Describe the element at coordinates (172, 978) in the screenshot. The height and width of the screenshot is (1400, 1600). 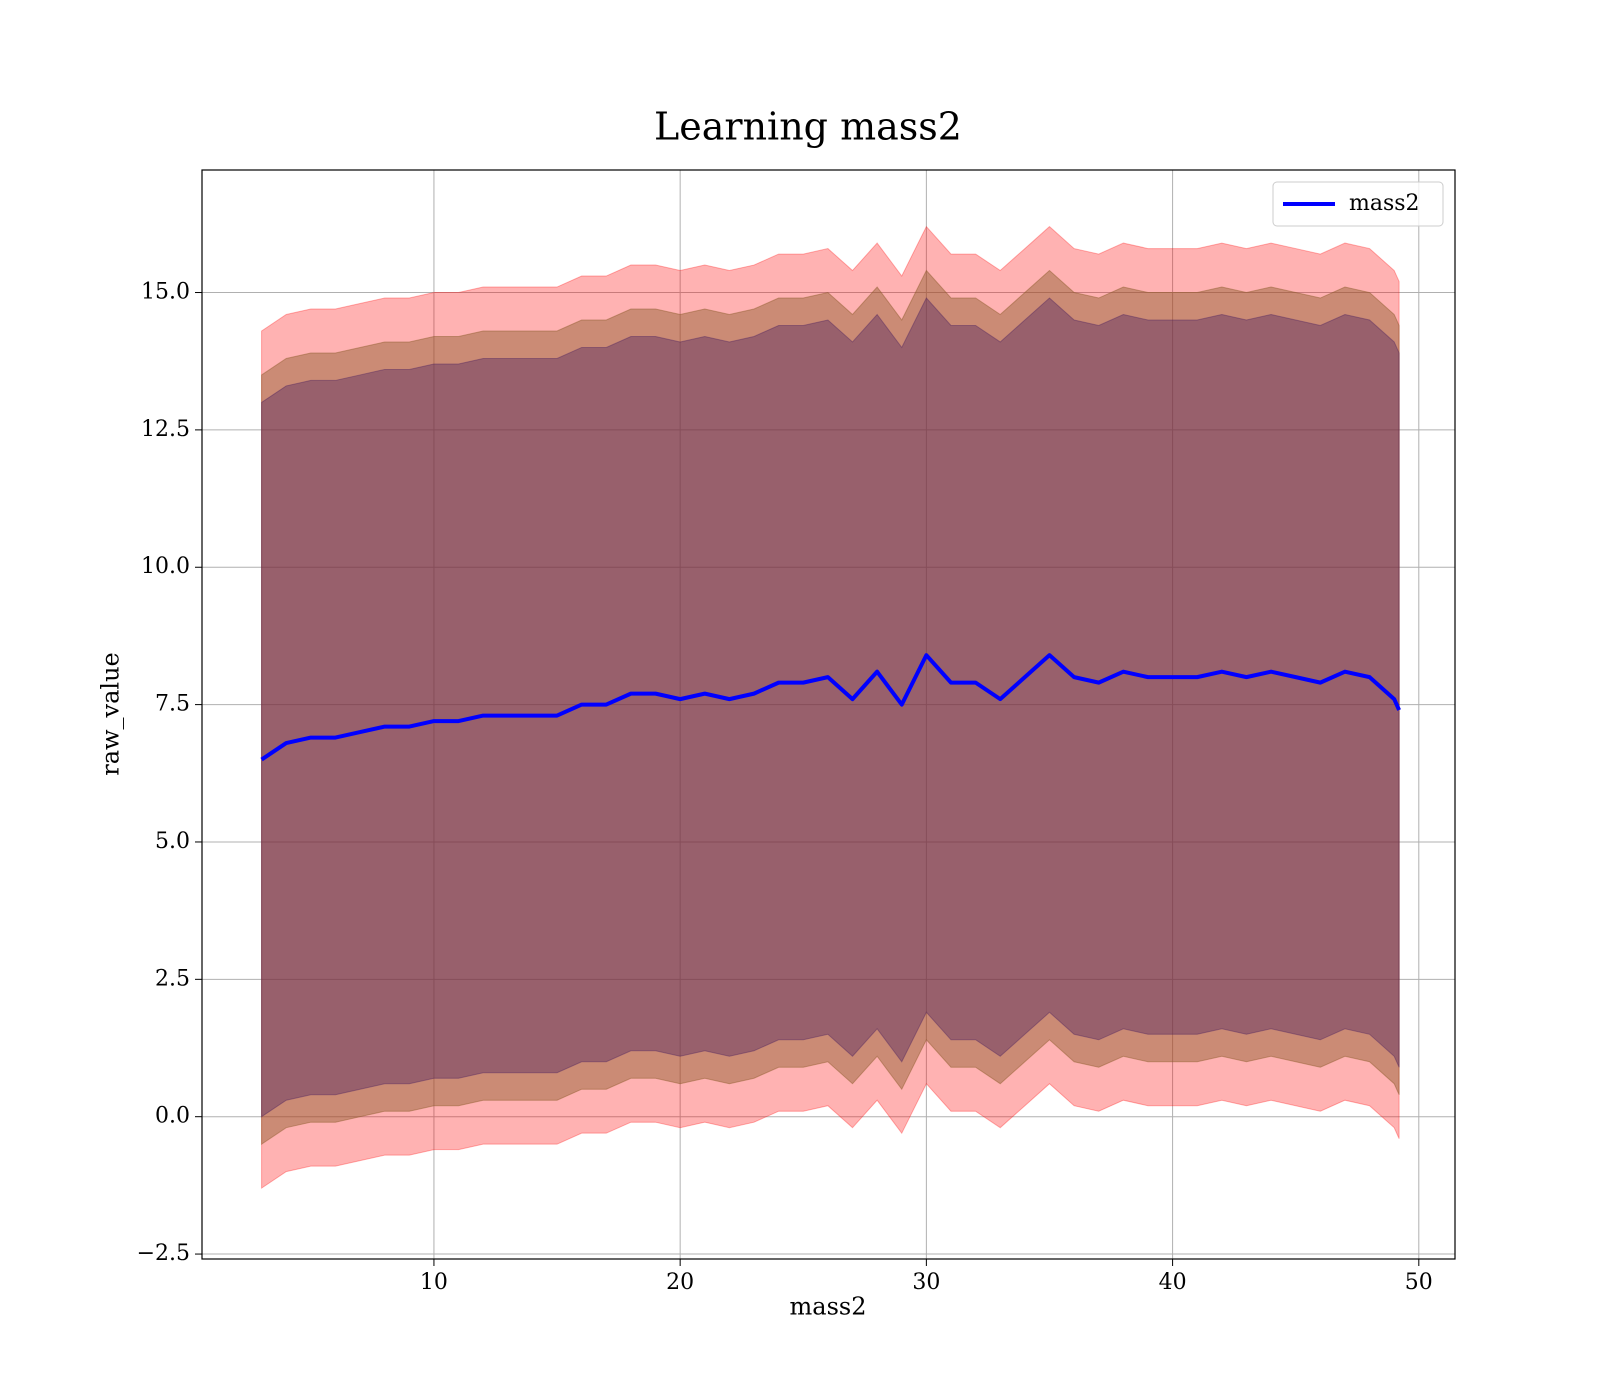
I see `y-tick-label: 2.5` at that location.